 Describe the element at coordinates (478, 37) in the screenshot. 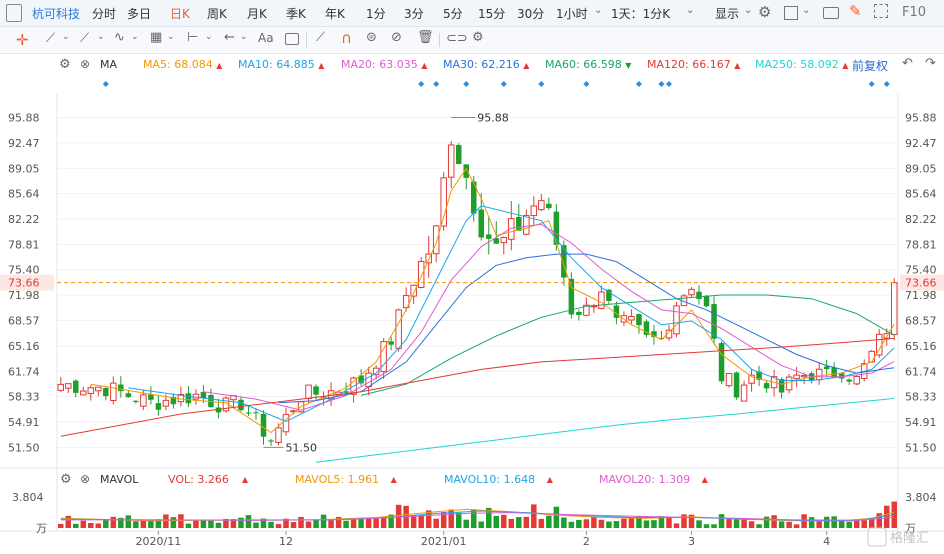

I see `gear-icon: ⚙` at that location.